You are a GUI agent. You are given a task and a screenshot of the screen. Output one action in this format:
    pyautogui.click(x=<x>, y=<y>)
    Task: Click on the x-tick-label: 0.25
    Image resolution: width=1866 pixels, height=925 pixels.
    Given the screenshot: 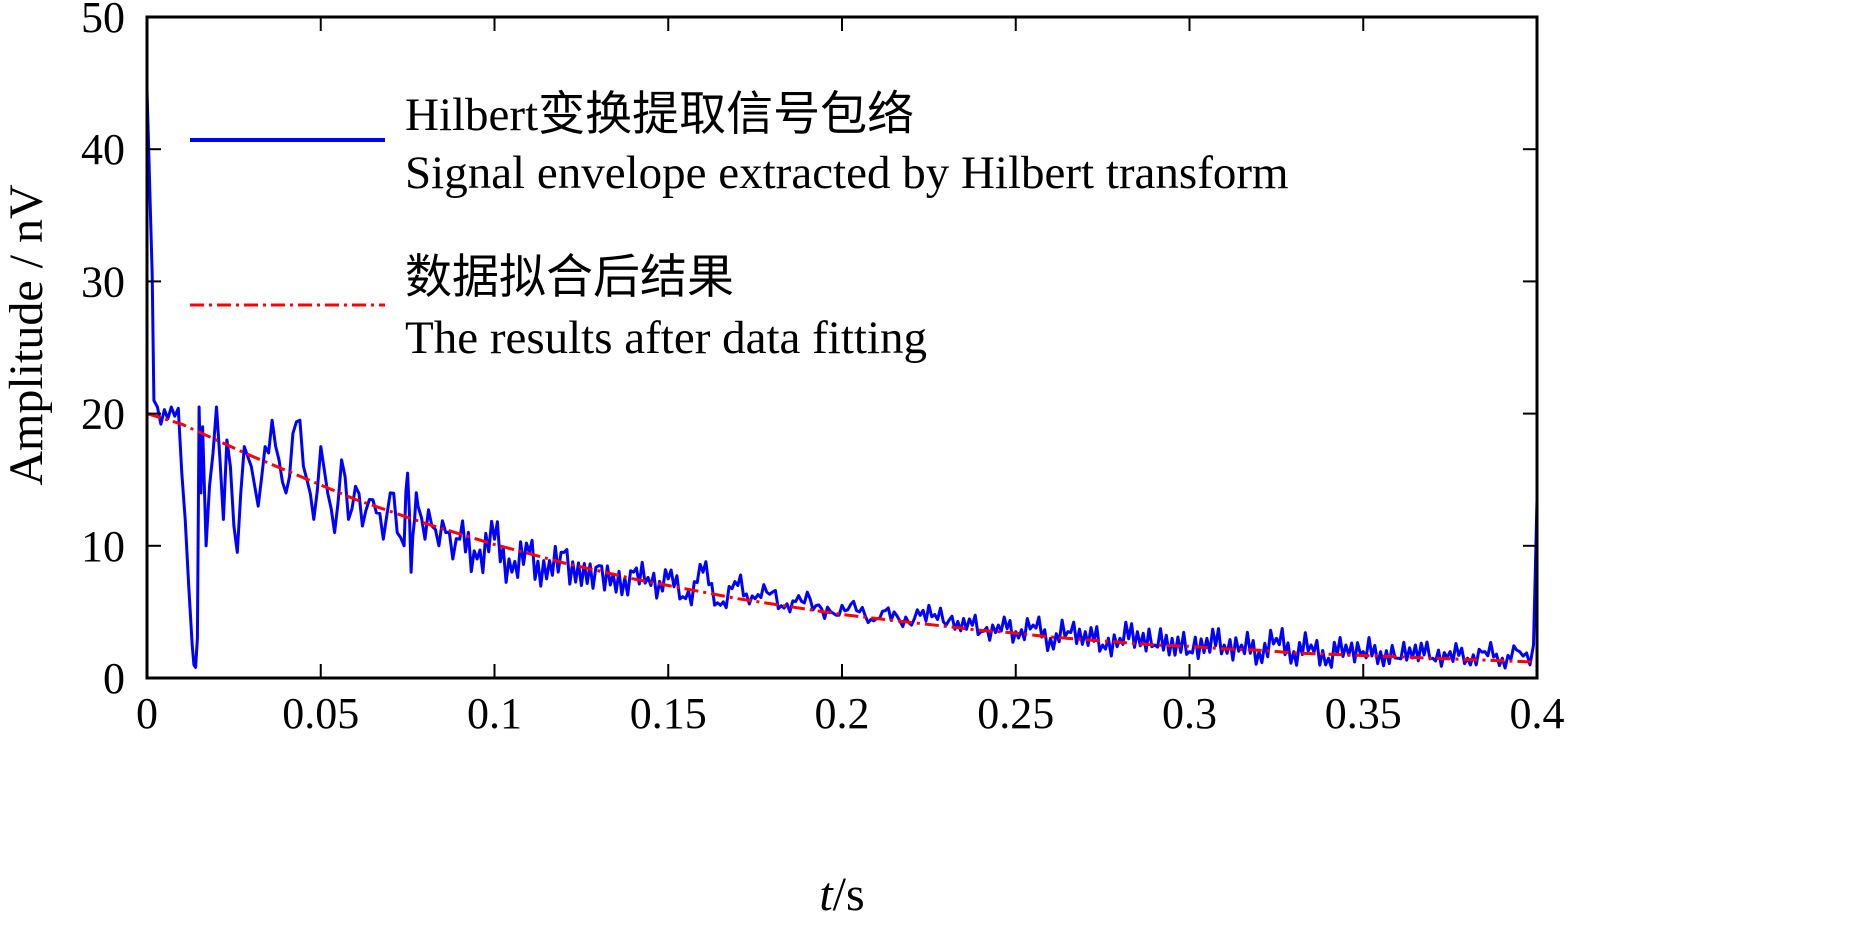 What is the action you would take?
    pyautogui.click(x=1015, y=713)
    